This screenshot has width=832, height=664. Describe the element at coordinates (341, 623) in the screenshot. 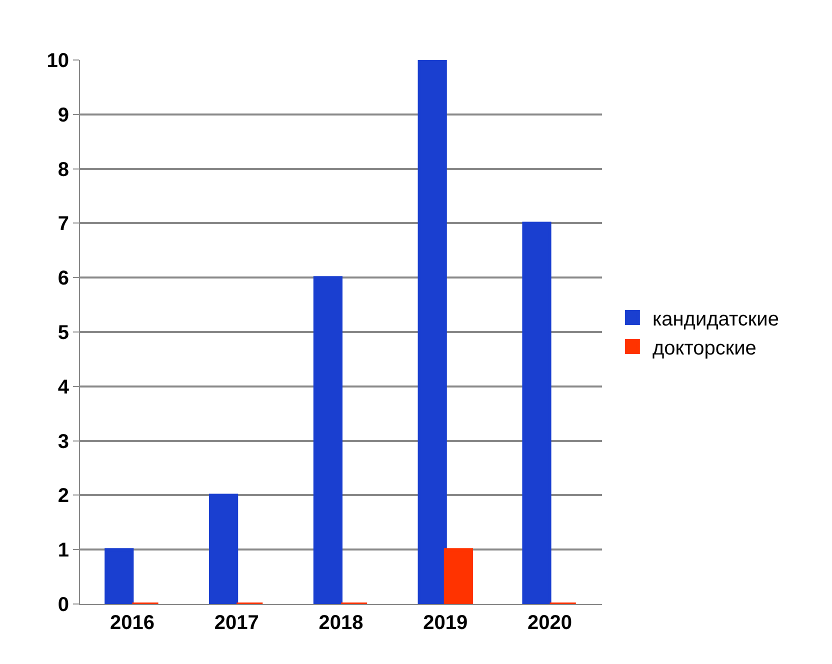

I see `x-tick-label: 2018` at that location.